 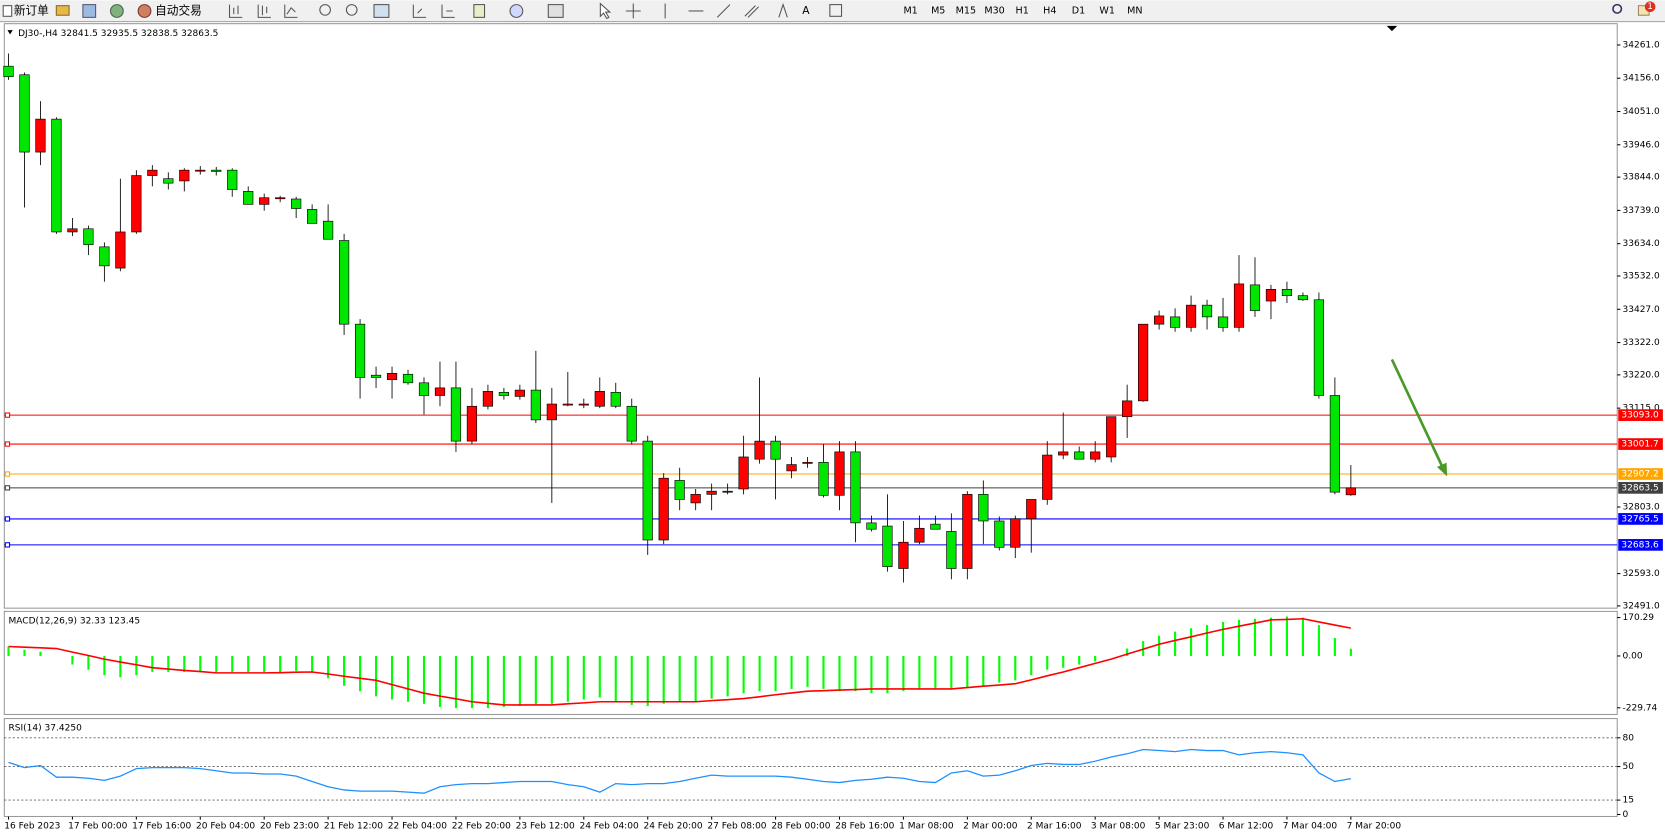 I want to click on timeframe: H1, so click(x=1022, y=10).